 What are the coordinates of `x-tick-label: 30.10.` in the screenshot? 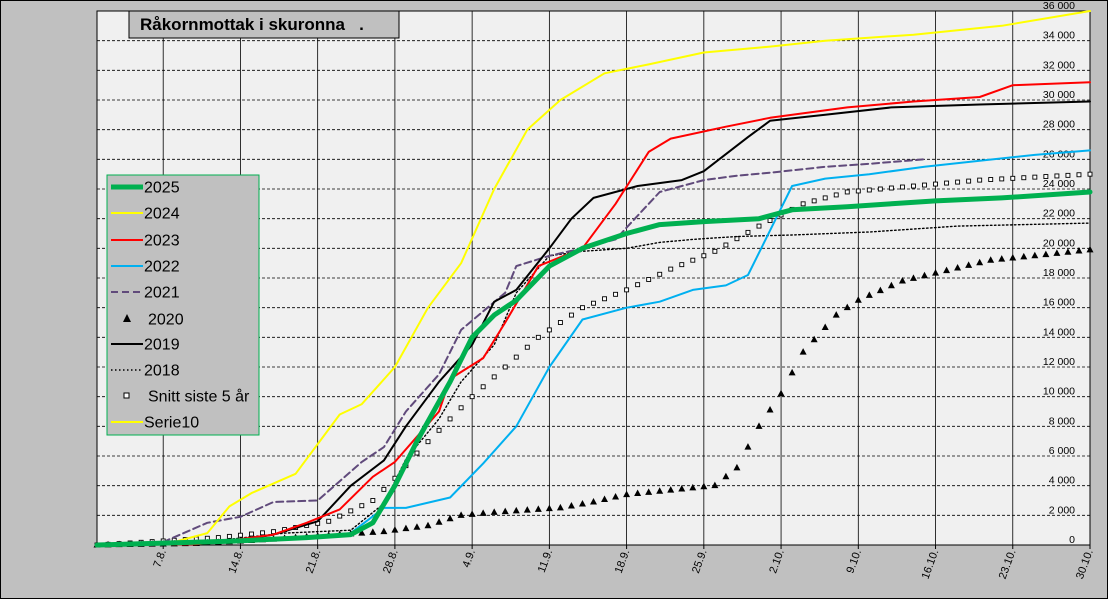 It's located at (1085, 564).